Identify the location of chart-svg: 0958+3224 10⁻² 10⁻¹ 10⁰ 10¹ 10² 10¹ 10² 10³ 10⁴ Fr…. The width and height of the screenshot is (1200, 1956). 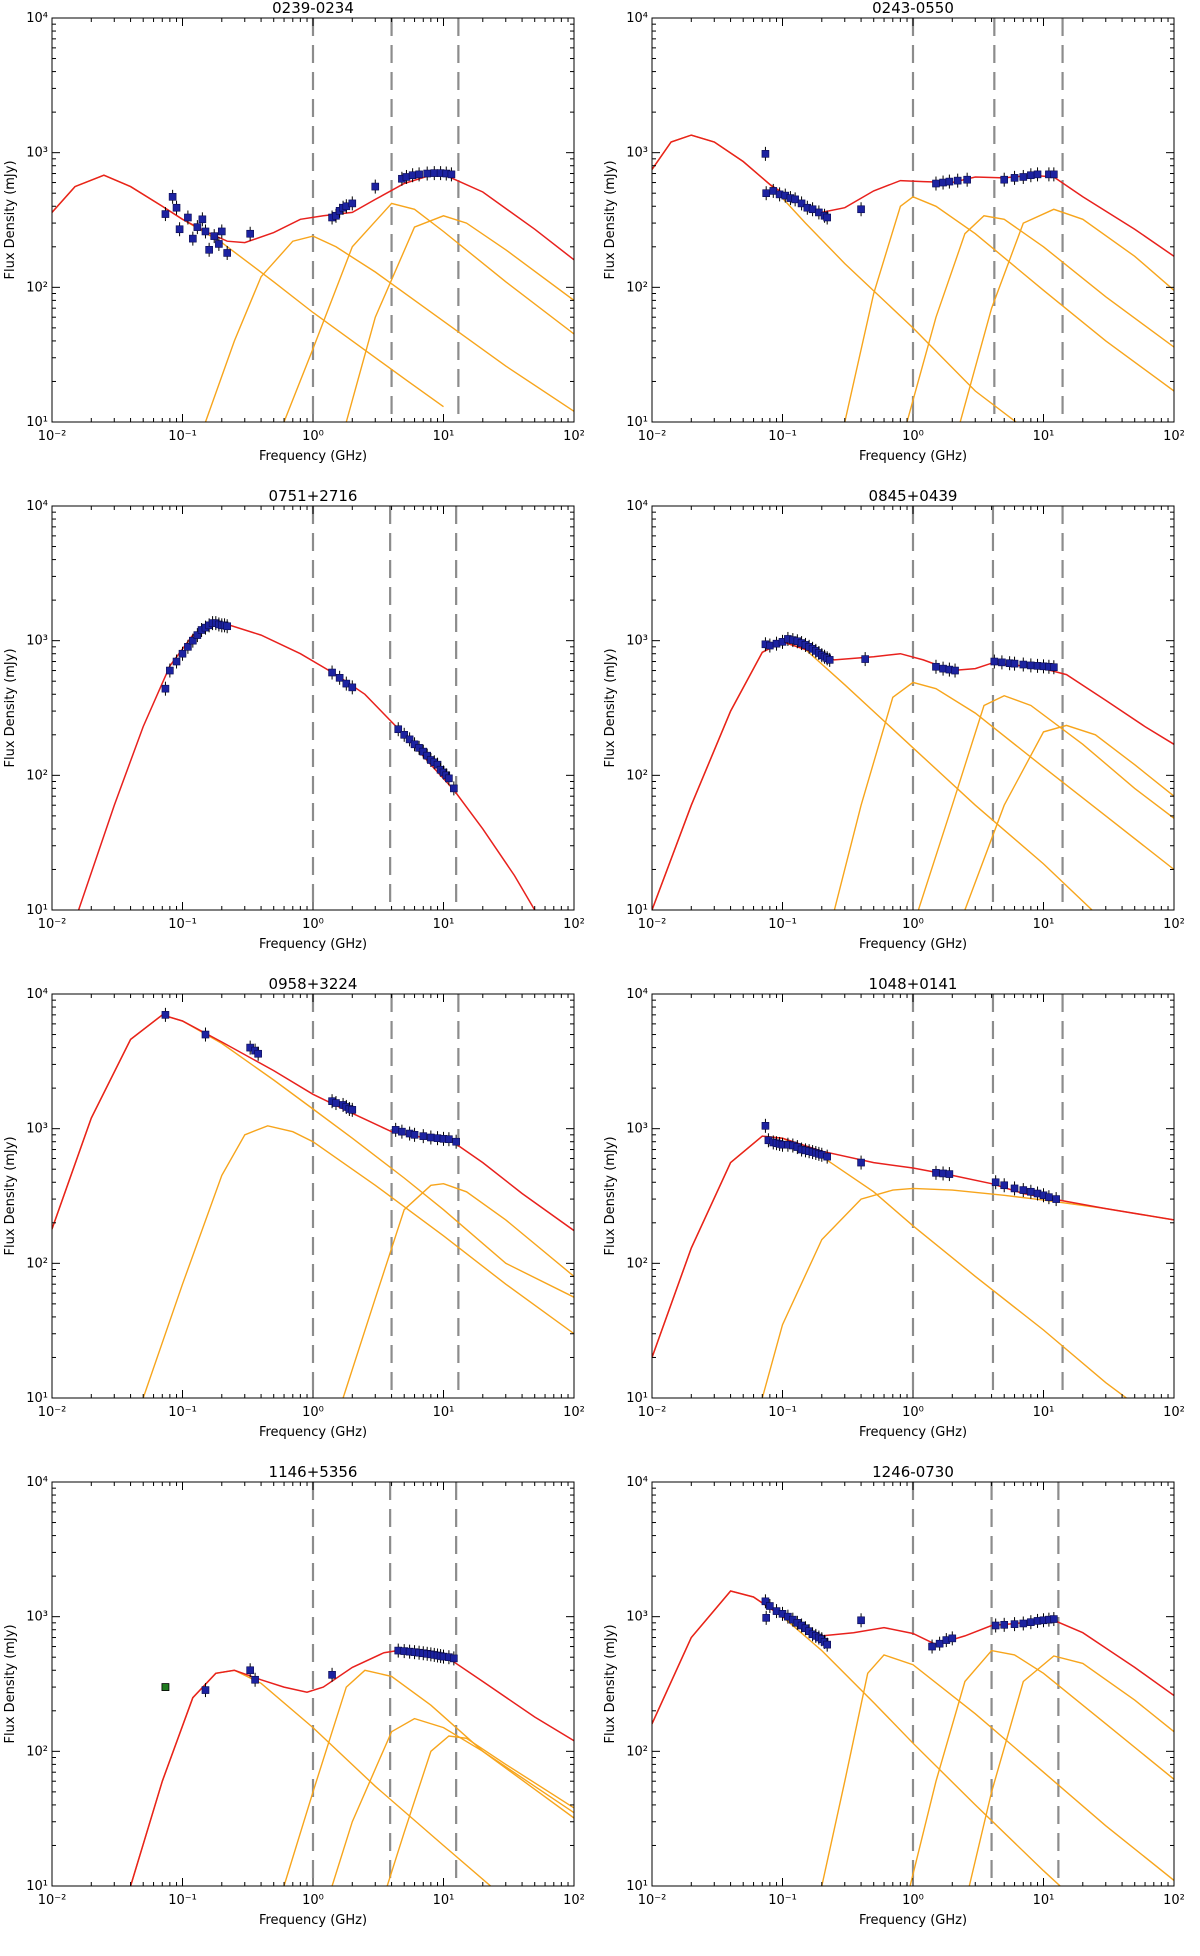
(294, 1207).